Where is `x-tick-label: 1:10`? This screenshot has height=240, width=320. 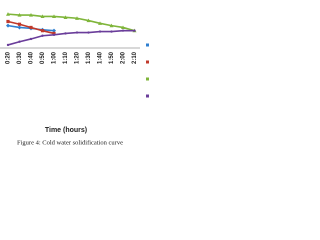 x-tick-label: 1:10 is located at coordinates (66, 57).